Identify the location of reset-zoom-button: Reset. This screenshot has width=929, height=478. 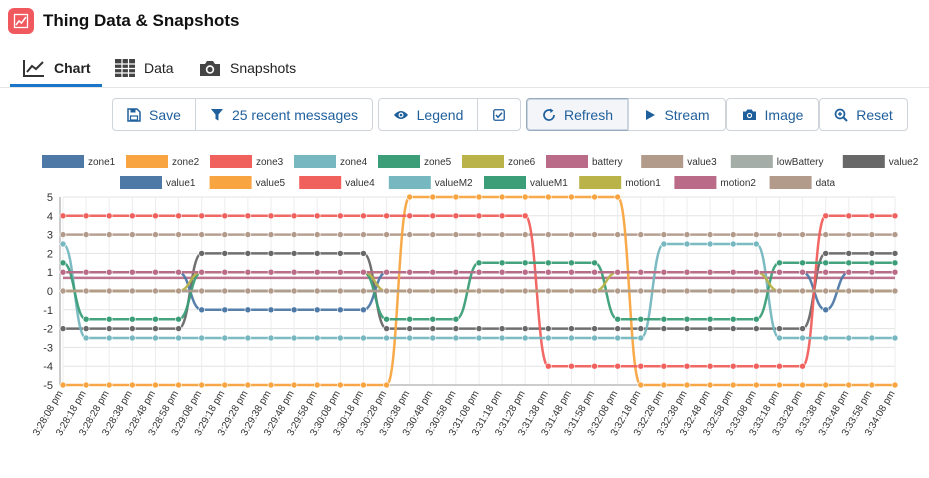
(863, 114).